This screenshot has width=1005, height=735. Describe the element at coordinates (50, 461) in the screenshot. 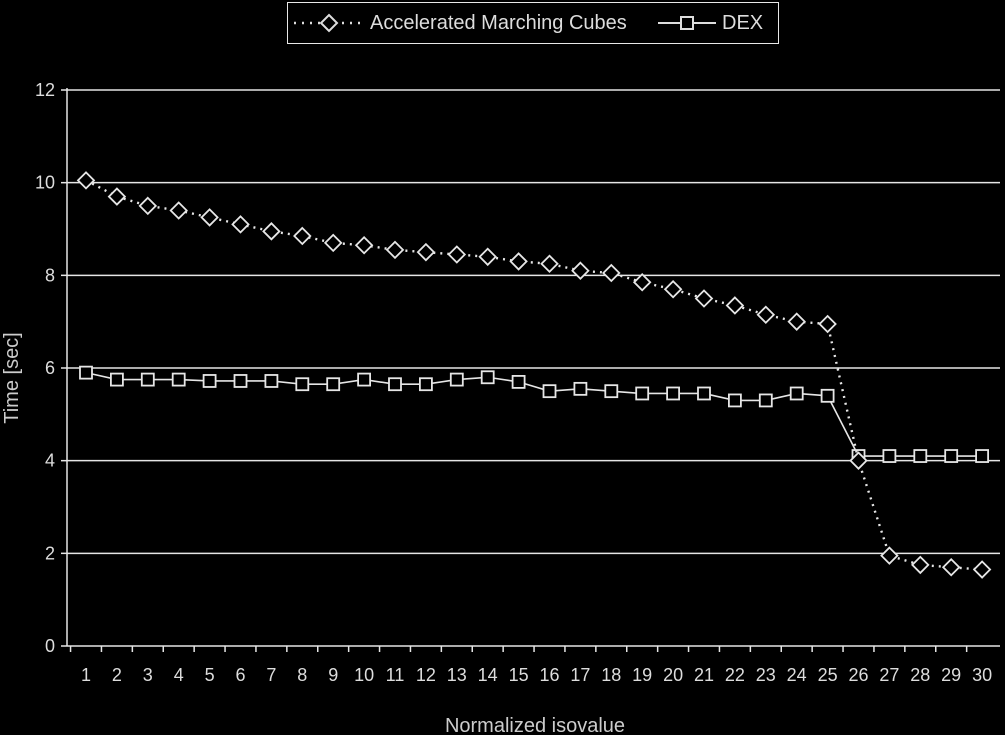

I see `y-tick-label: 4` at that location.